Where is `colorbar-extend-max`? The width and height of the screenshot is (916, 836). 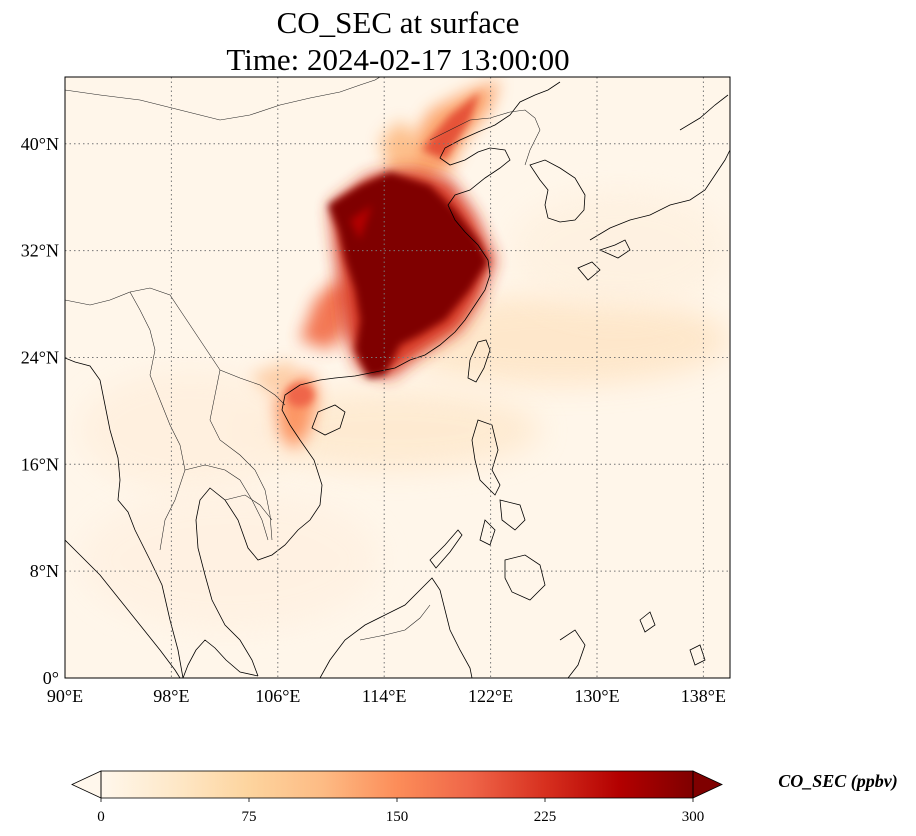
colorbar-extend-max is located at coordinates (707, 784).